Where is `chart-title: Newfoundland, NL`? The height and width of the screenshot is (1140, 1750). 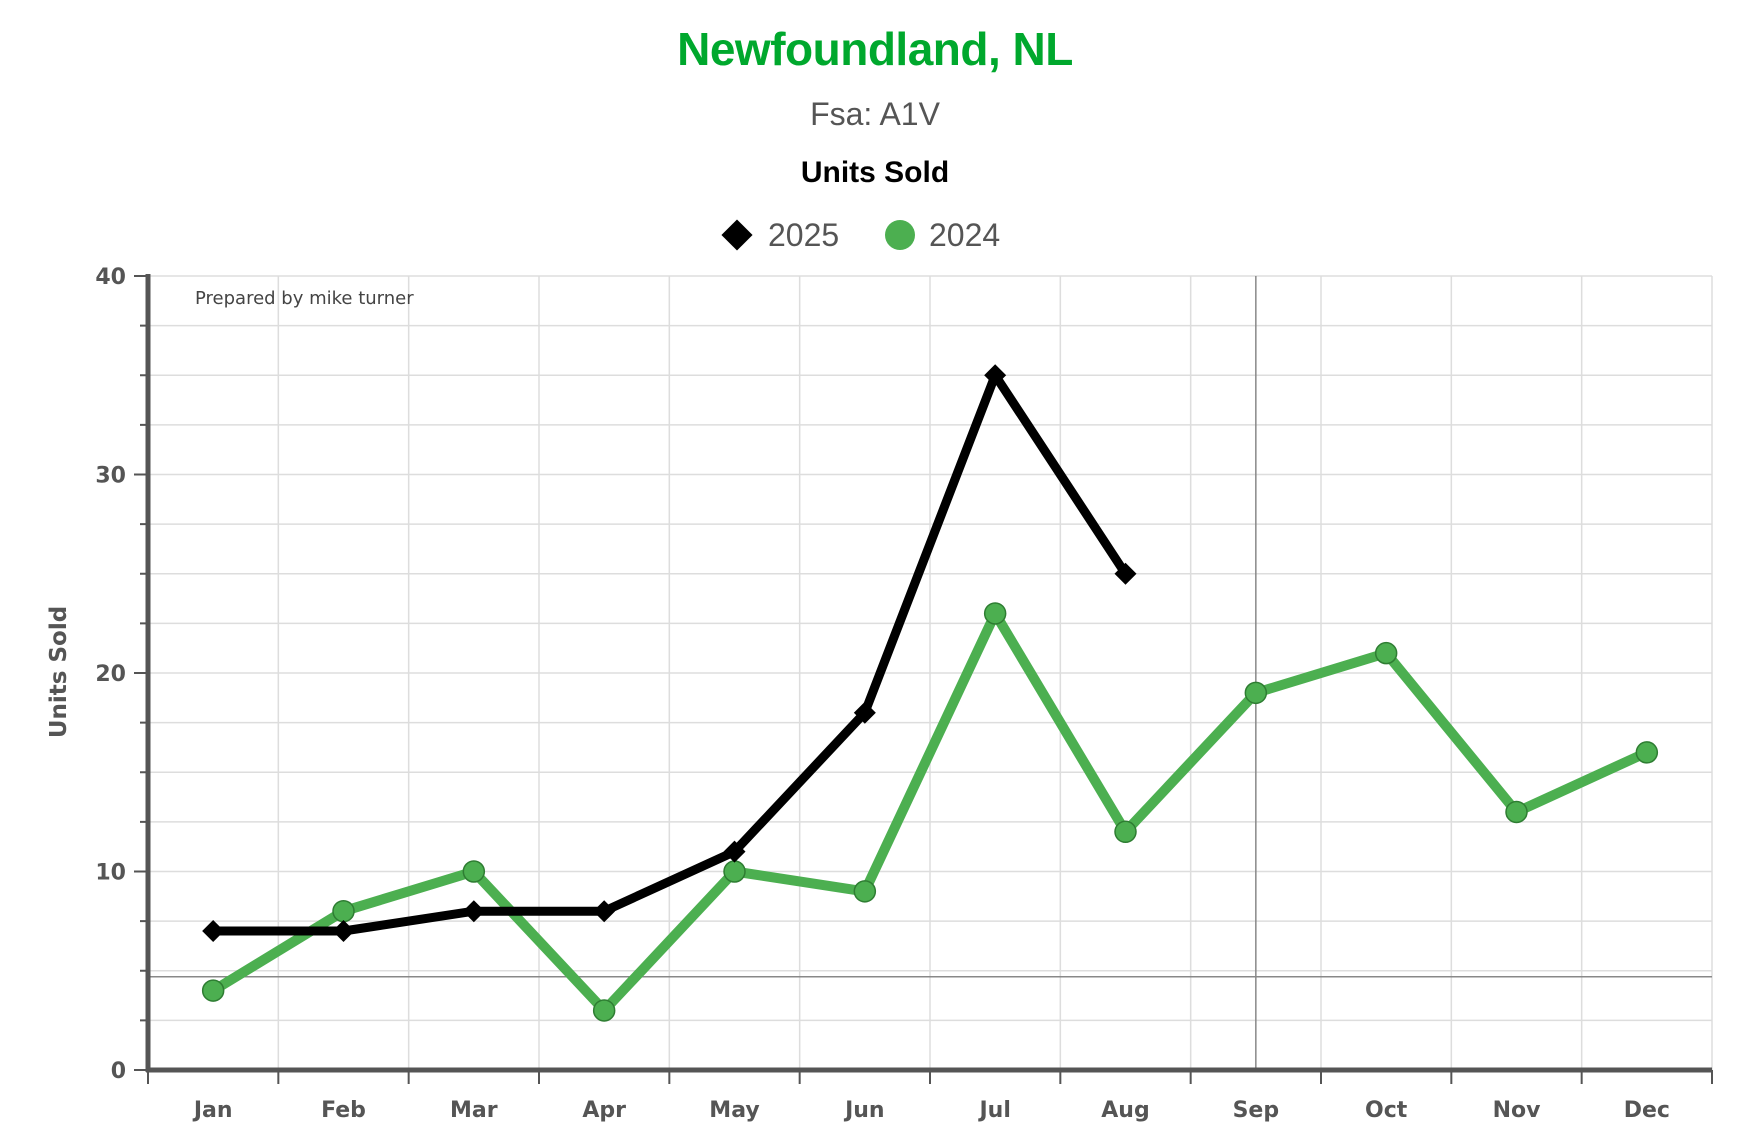
chart-title: Newfoundland, NL is located at coordinates (875, 49).